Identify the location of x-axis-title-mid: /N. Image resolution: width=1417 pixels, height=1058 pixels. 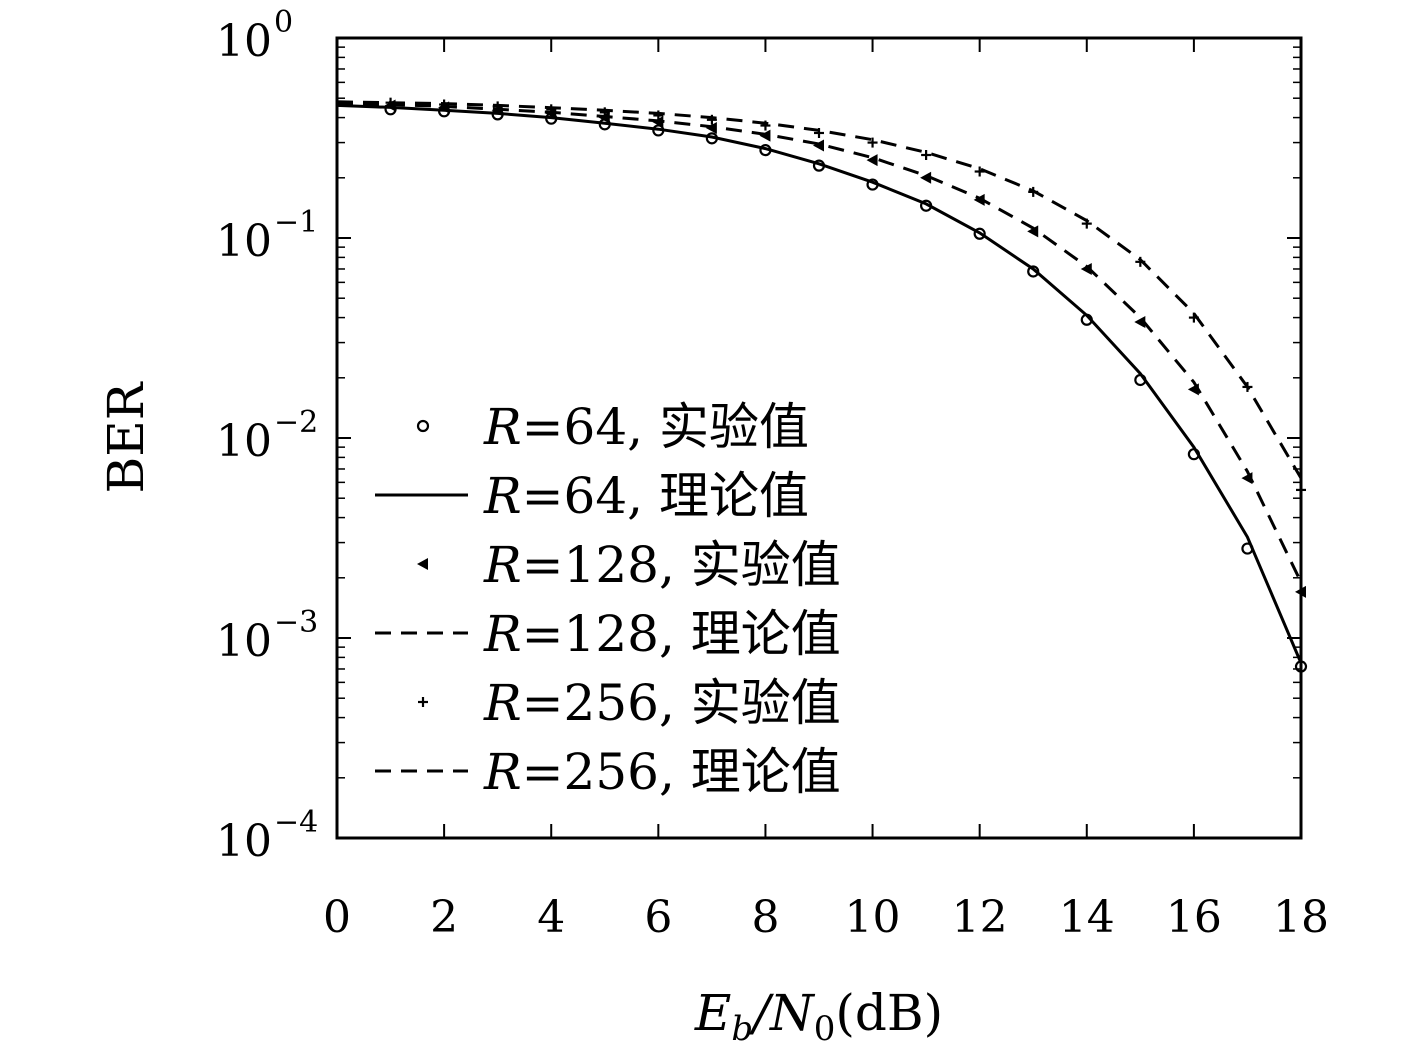
(782, 1013).